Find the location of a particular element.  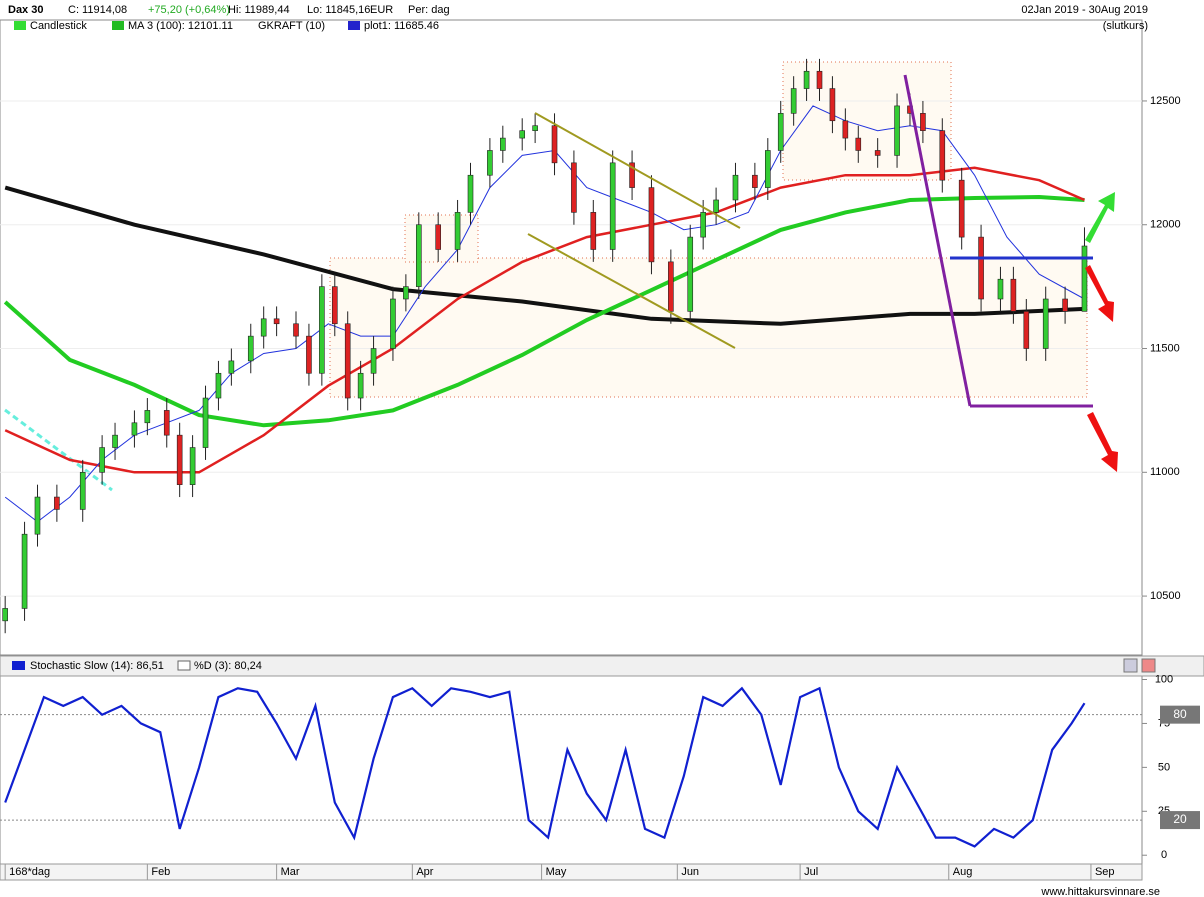

high: Hi: 11989,44 is located at coordinates (259, 10).